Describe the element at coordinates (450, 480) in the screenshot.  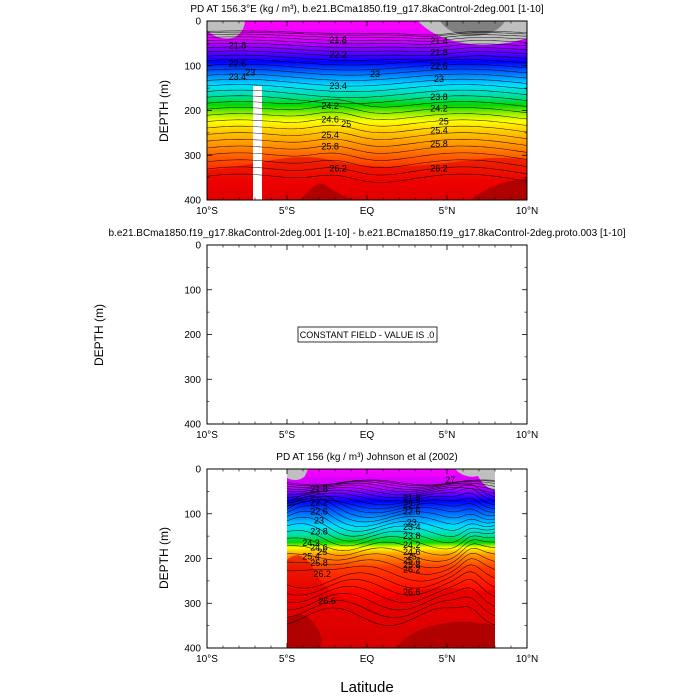
I see `contour-label: 27` at that location.